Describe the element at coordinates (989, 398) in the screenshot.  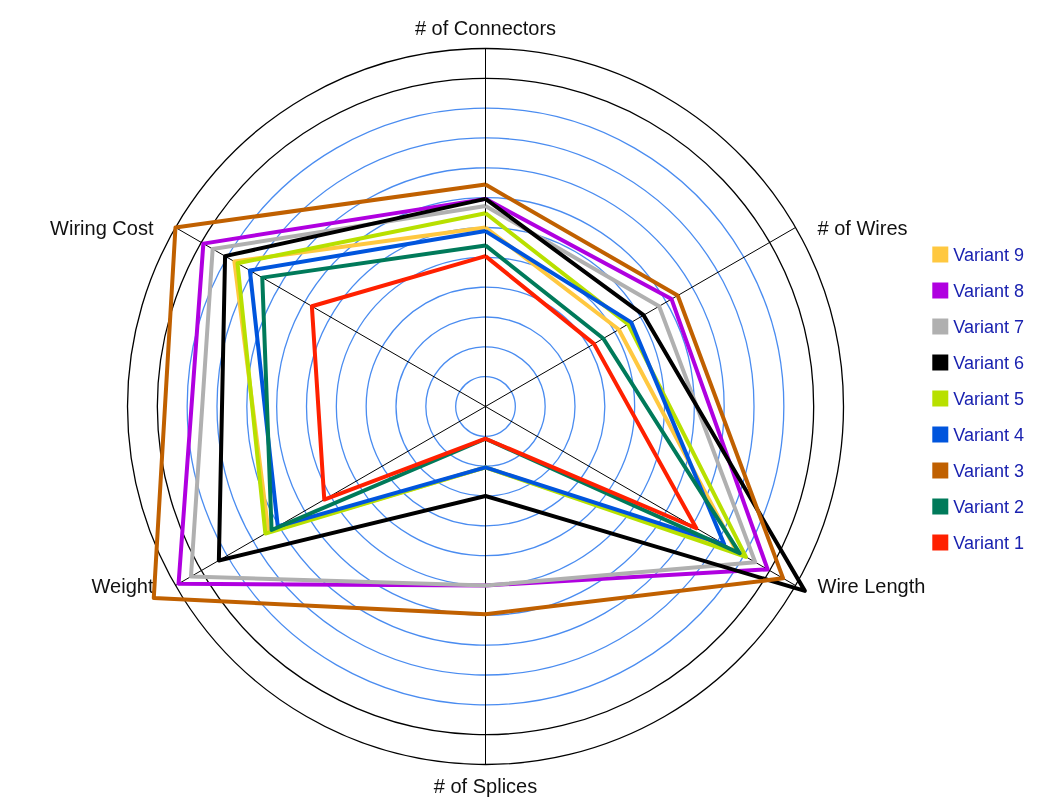
I see `legend-label: Variant 5` at that location.